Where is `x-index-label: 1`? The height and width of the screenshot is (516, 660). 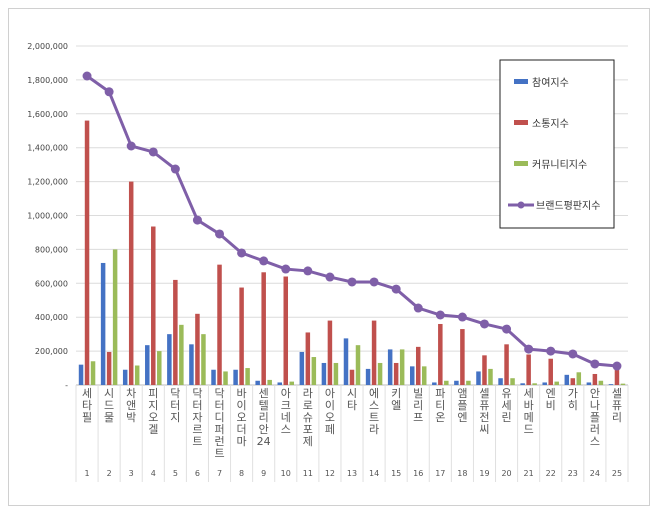
x-index-label: 1 is located at coordinates (86, 473).